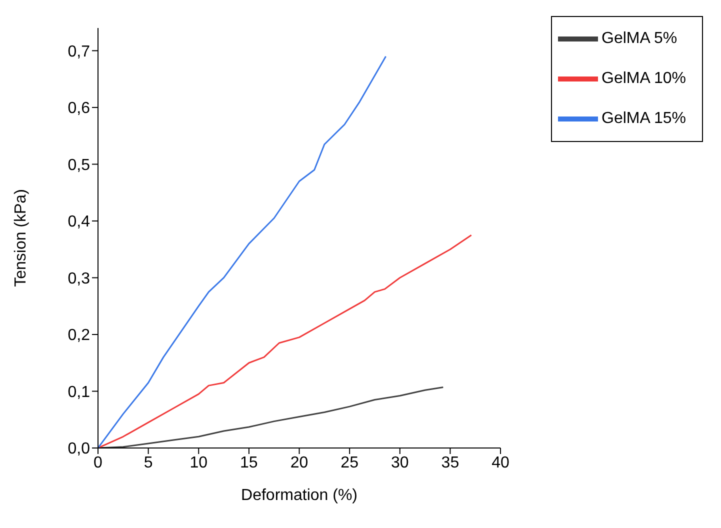  What do you see at coordinates (501, 463) in the screenshot?
I see `x-tick-label: 40` at bounding box center [501, 463].